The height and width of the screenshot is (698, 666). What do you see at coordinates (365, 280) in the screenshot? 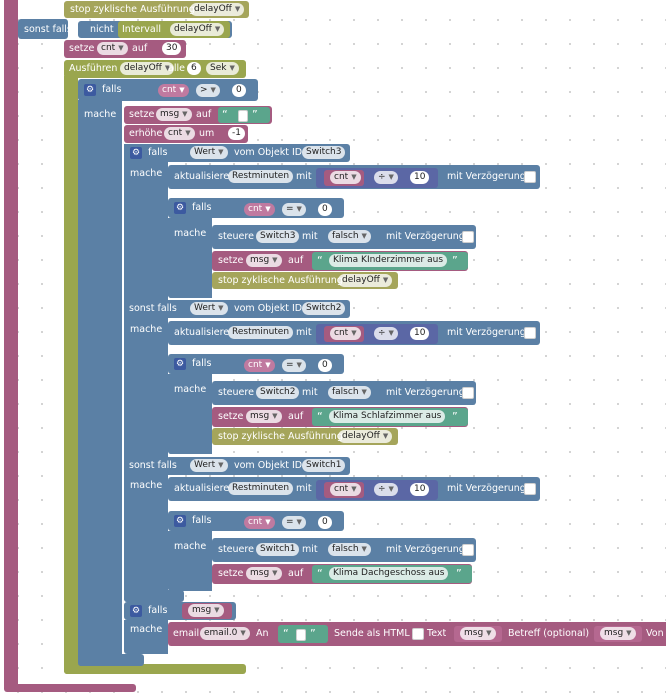
I see `room1-stop-var: delayOff ▼` at bounding box center [365, 280].